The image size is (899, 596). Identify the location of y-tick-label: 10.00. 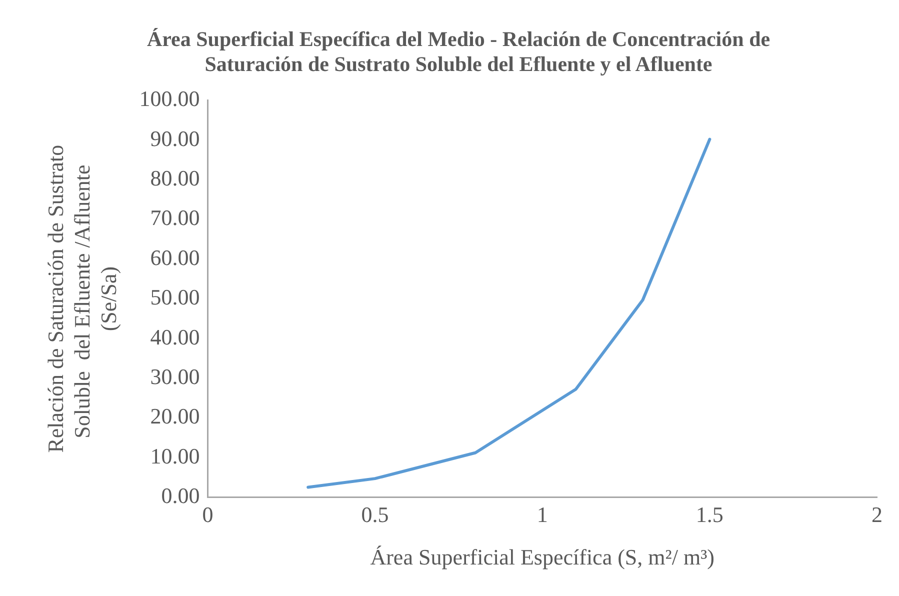
(175, 455).